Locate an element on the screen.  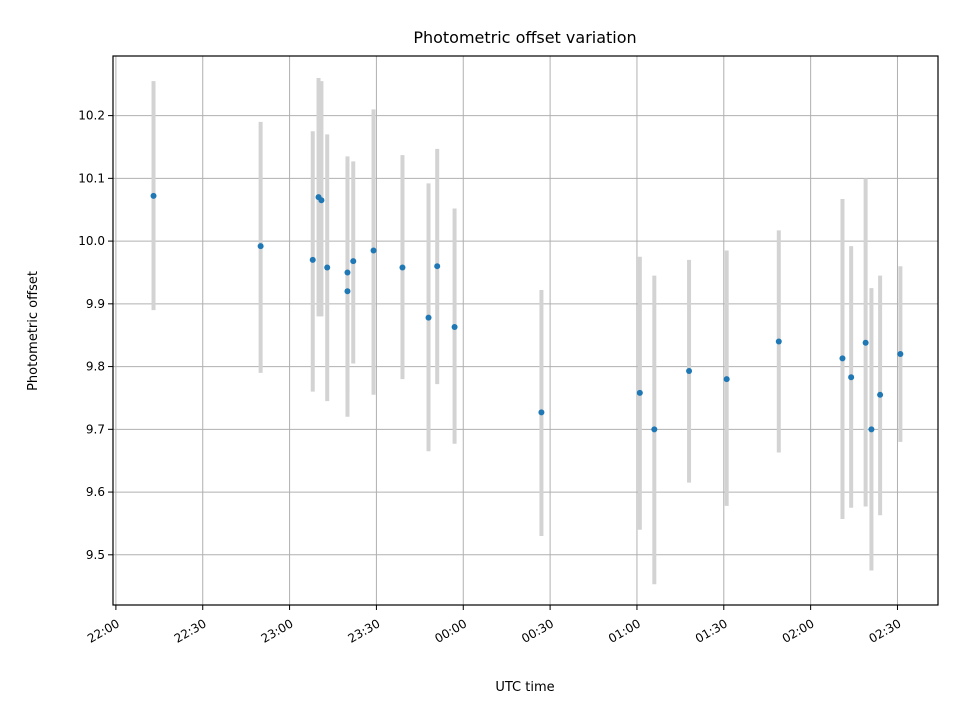
y-axis-label: Photometric offset is located at coordinates (33, 331).